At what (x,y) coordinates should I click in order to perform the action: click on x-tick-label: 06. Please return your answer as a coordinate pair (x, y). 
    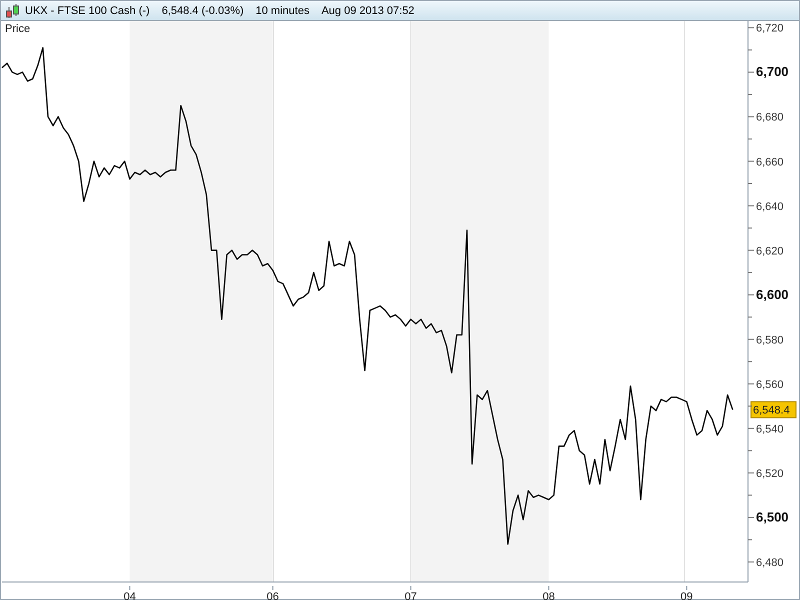
    Looking at the image, I should click on (272, 595).